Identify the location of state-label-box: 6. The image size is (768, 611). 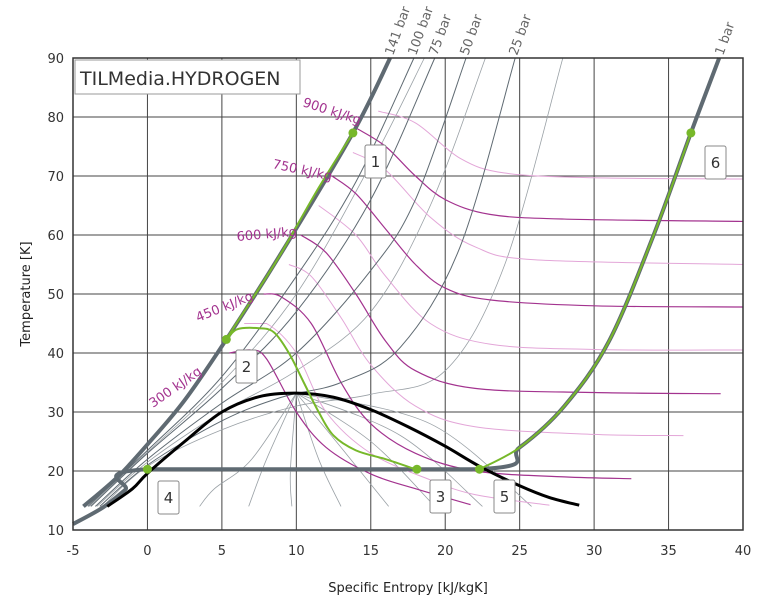
(715, 162).